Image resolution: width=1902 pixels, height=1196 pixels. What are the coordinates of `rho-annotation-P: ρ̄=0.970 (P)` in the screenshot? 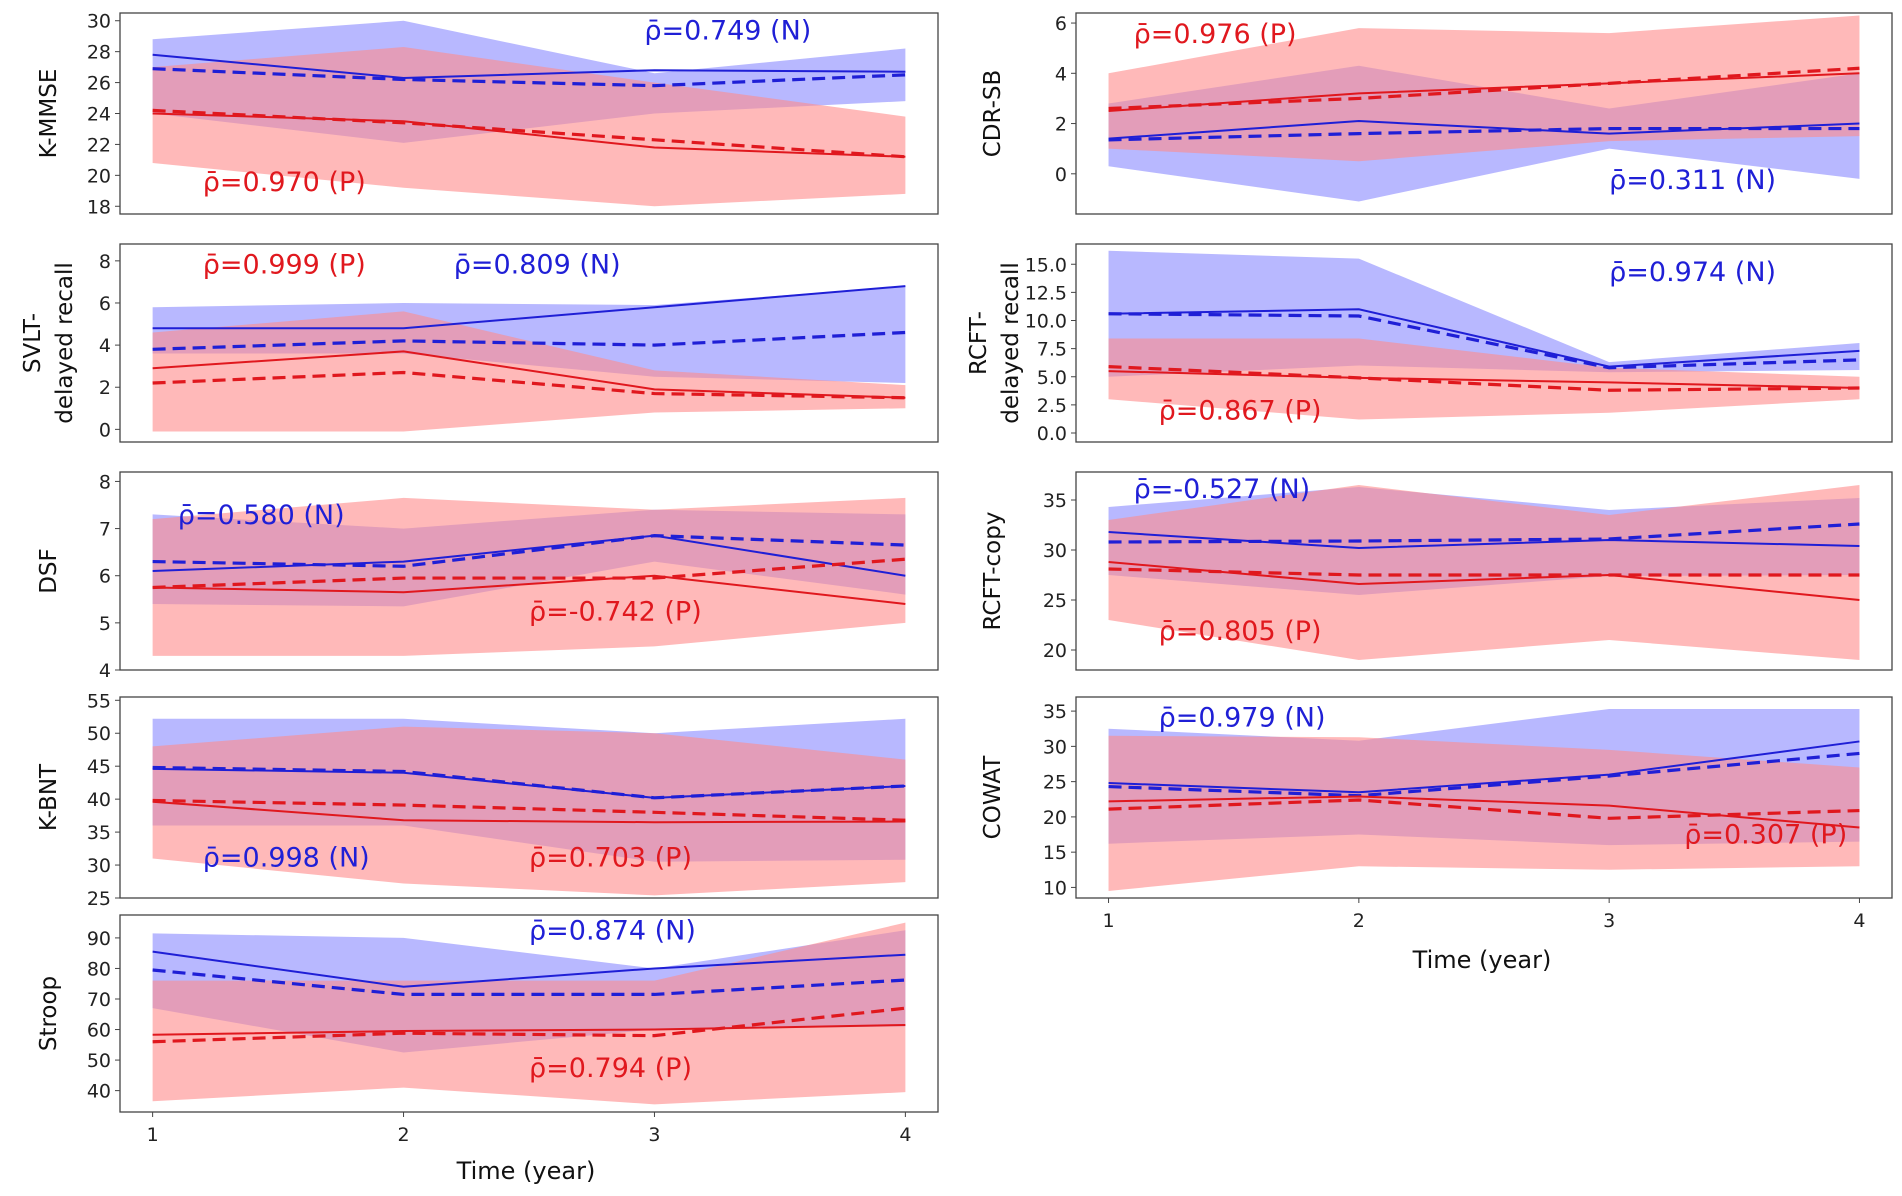 It's located at (284, 182).